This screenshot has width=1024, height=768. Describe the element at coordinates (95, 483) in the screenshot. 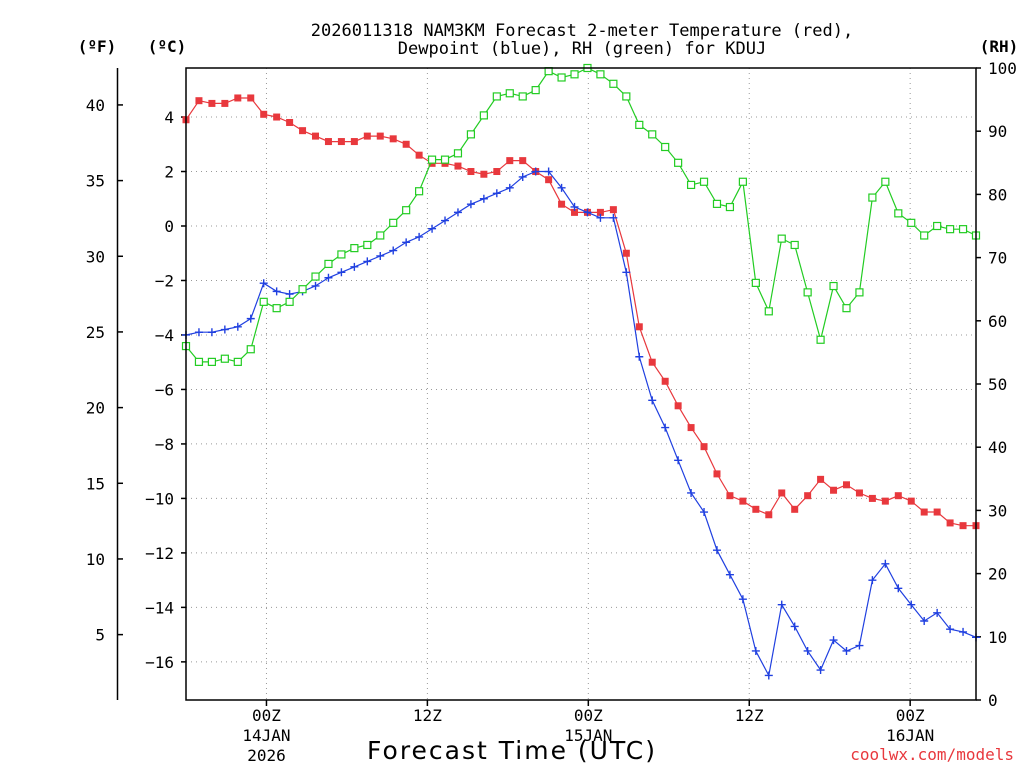

I see `fahrenheit-tick-label: 15` at that location.